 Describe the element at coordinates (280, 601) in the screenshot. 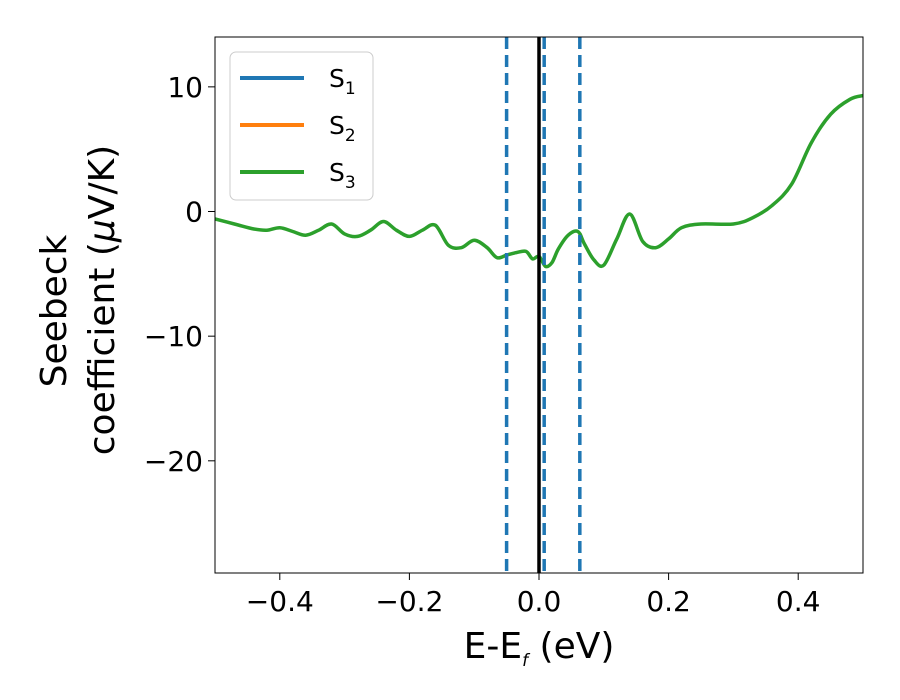

I see `x-tick-label: −0.4` at that location.